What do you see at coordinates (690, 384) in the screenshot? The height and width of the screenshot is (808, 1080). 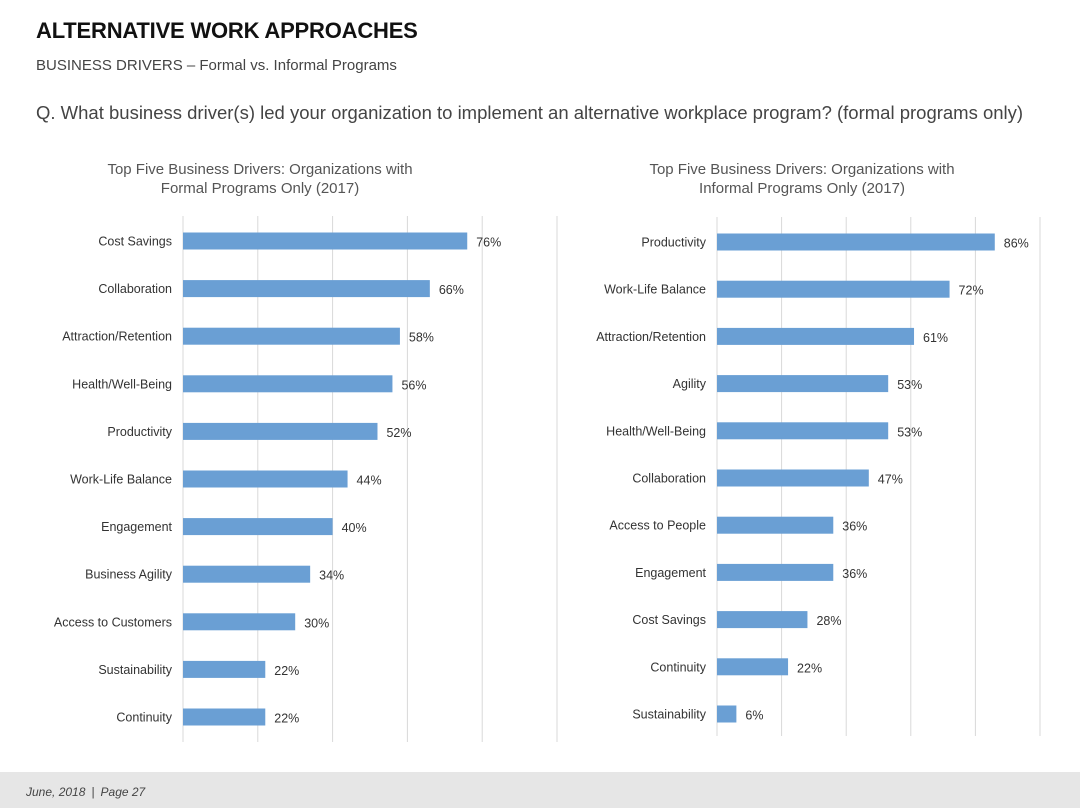 I see `informal-category-label: Agility` at bounding box center [690, 384].